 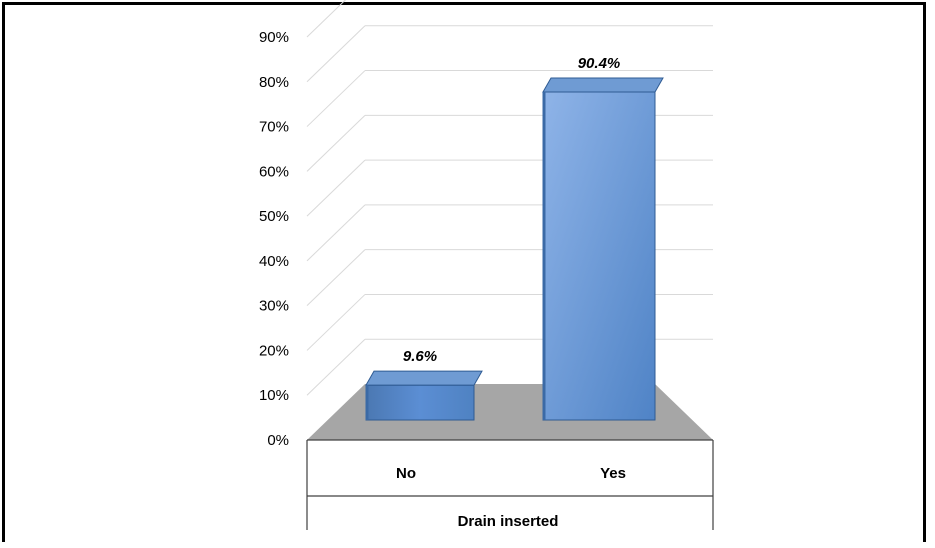 I want to click on y-tick-label: 40%, so click(x=274, y=261).